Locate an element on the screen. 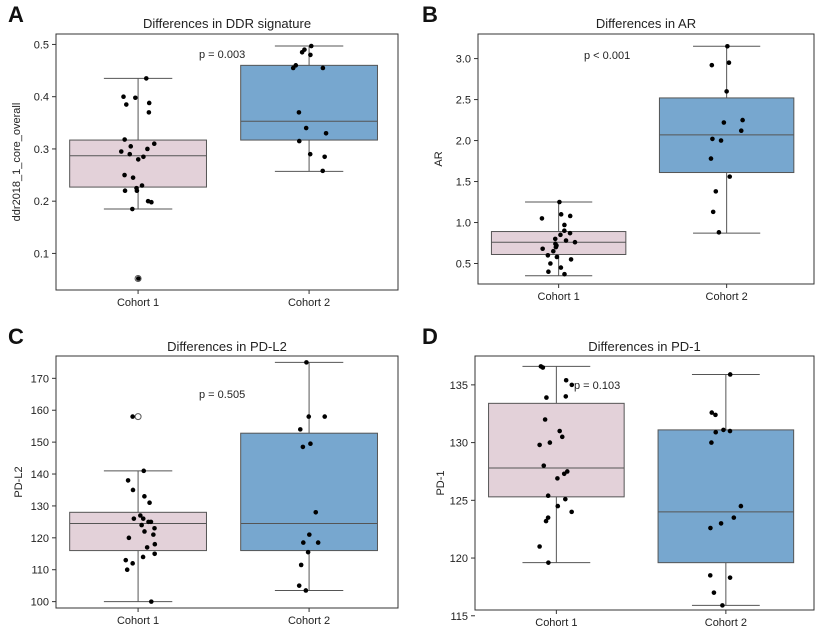 This screenshot has height=628, width=824. y-tick-label: 0.1 is located at coordinates (41, 254).